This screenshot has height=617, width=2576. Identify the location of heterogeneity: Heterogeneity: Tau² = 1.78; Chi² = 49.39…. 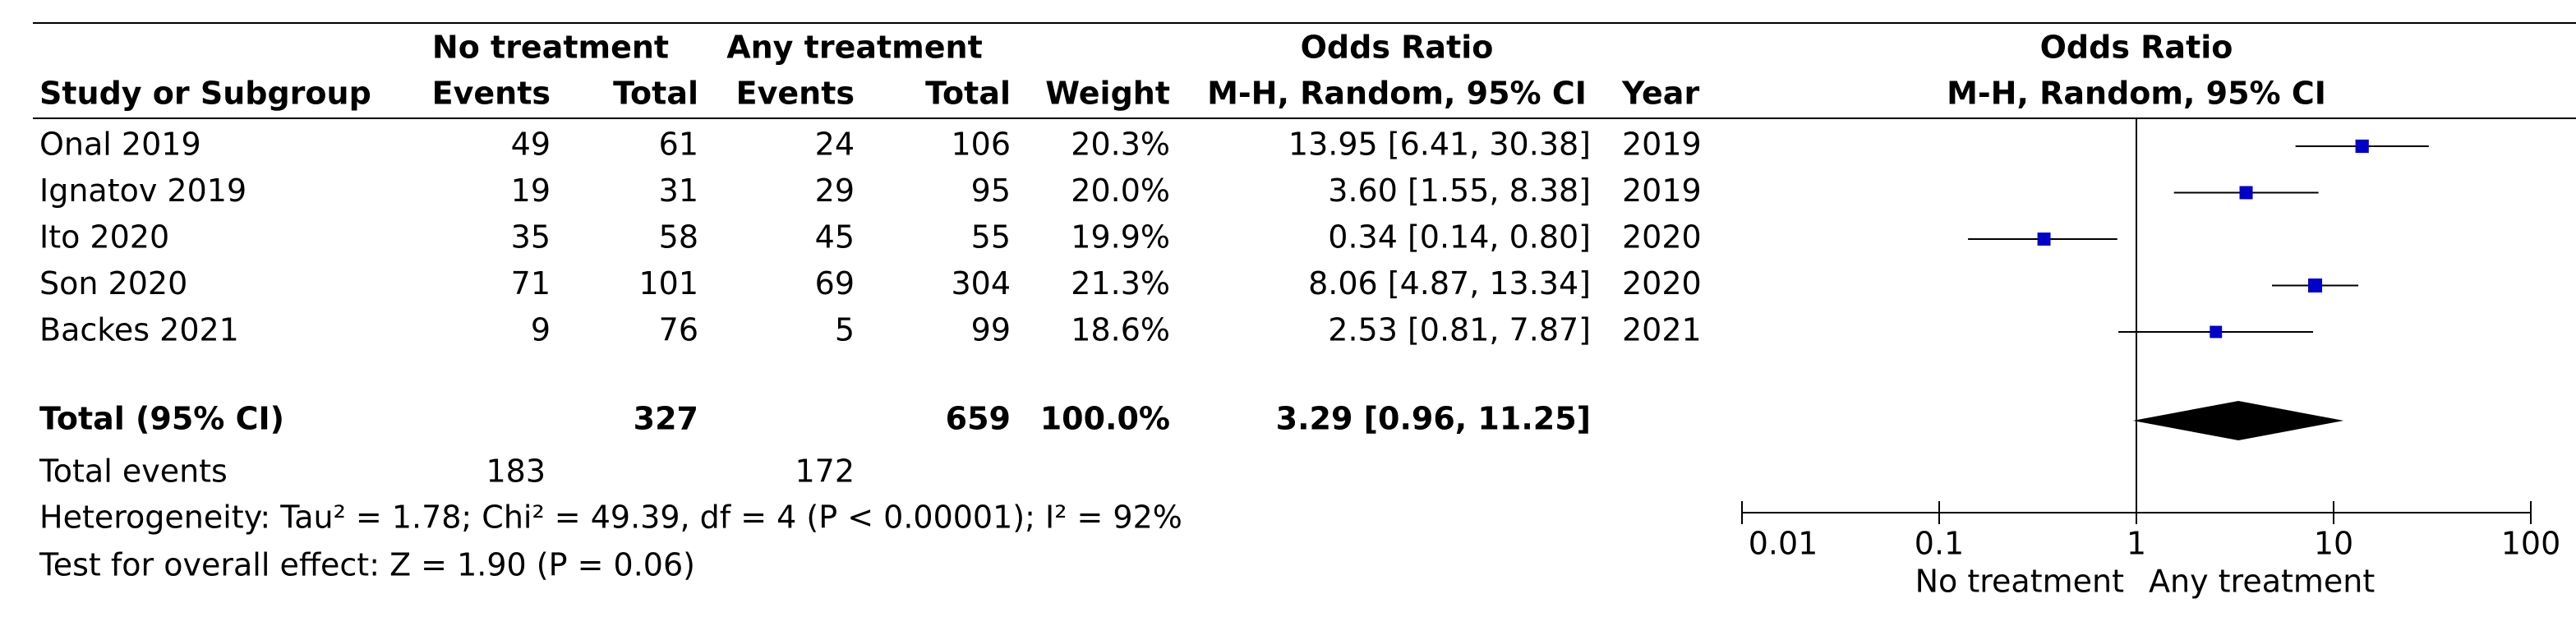
(610, 518).